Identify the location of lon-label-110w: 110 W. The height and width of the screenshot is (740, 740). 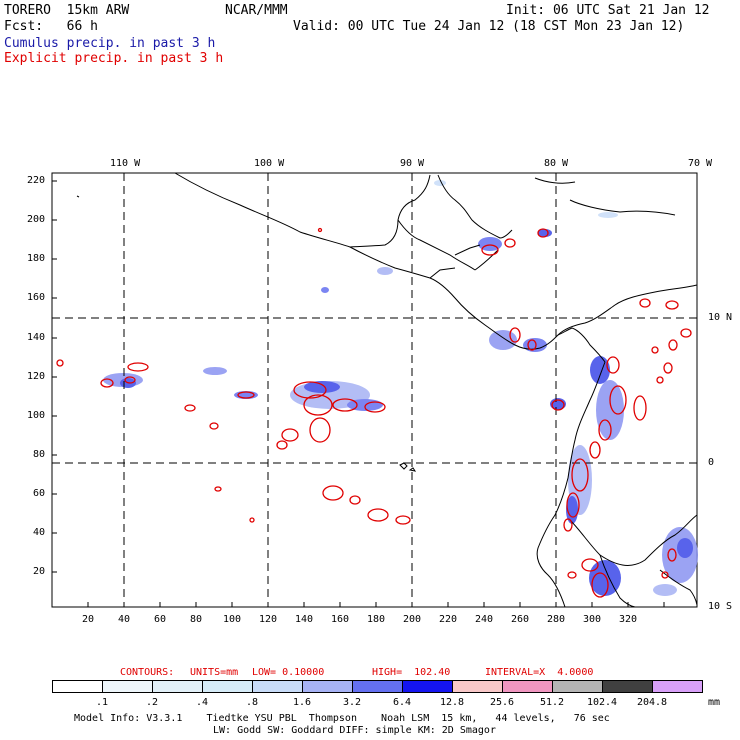
(125, 163).